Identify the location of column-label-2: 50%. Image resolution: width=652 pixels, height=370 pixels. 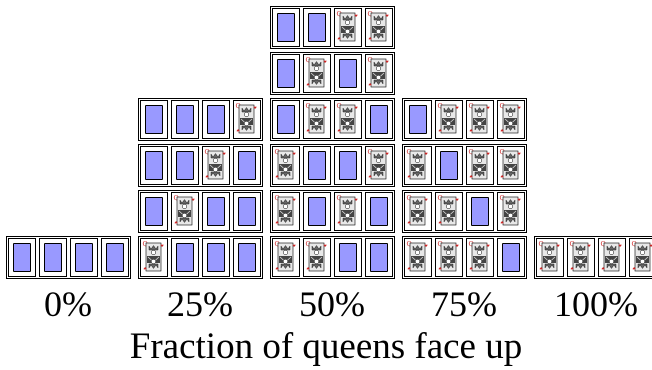
(332, 304).